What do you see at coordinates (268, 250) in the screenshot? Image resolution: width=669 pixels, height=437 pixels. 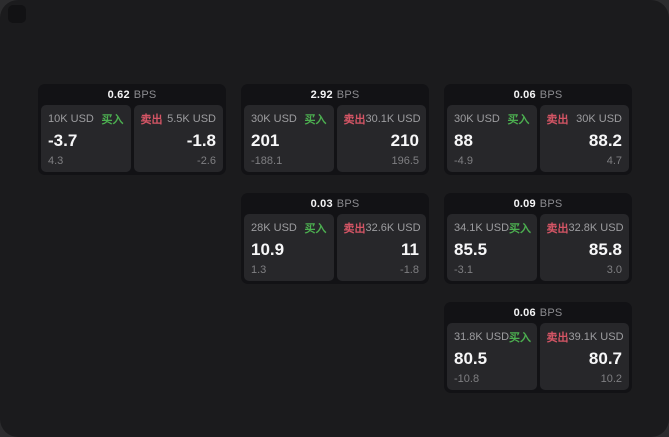 I see `buy-price: 10.9` at bounding box center [268, 250].